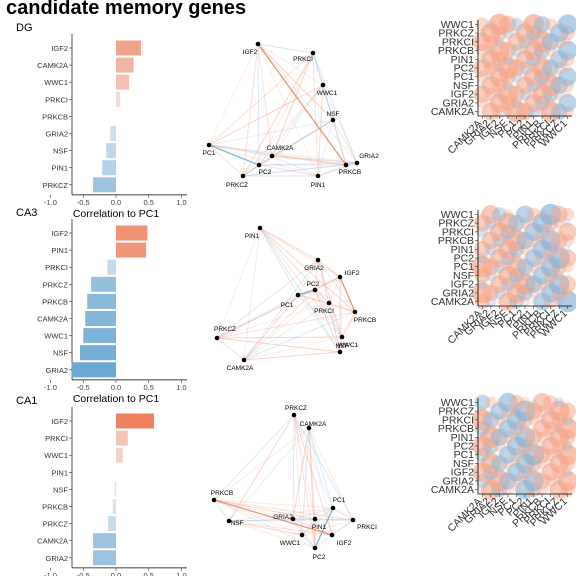 The height and width of the screenshot is (576, 576). What do you see at coordinates (27, 401) in the screenshot?
I see `panel-label-ca1: CA1` at bounding box center [27, 401].